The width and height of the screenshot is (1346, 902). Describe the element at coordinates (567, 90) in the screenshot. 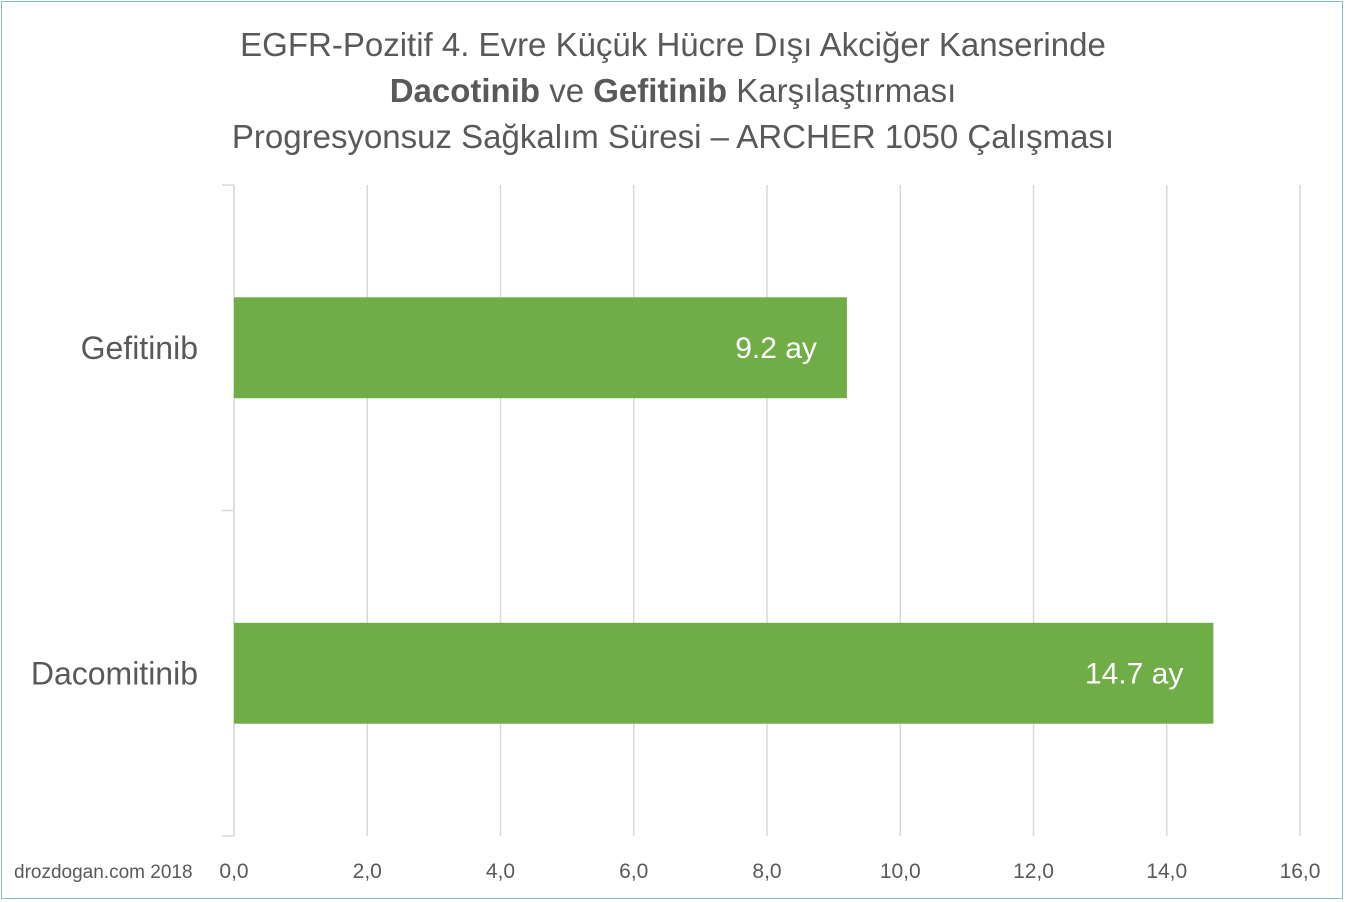

I see `title-connector: ve` at that location.